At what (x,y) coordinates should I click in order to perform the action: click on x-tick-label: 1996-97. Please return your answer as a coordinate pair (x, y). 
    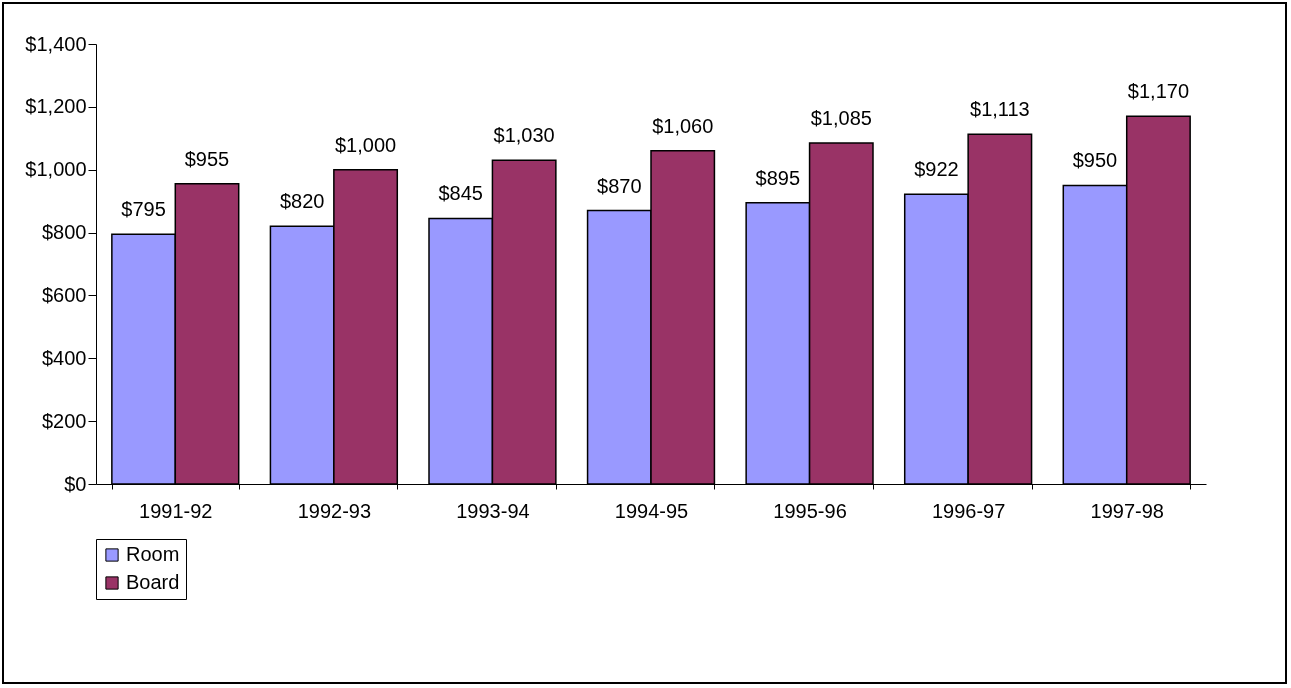
    Looking at the image, I should click on (968, 510).